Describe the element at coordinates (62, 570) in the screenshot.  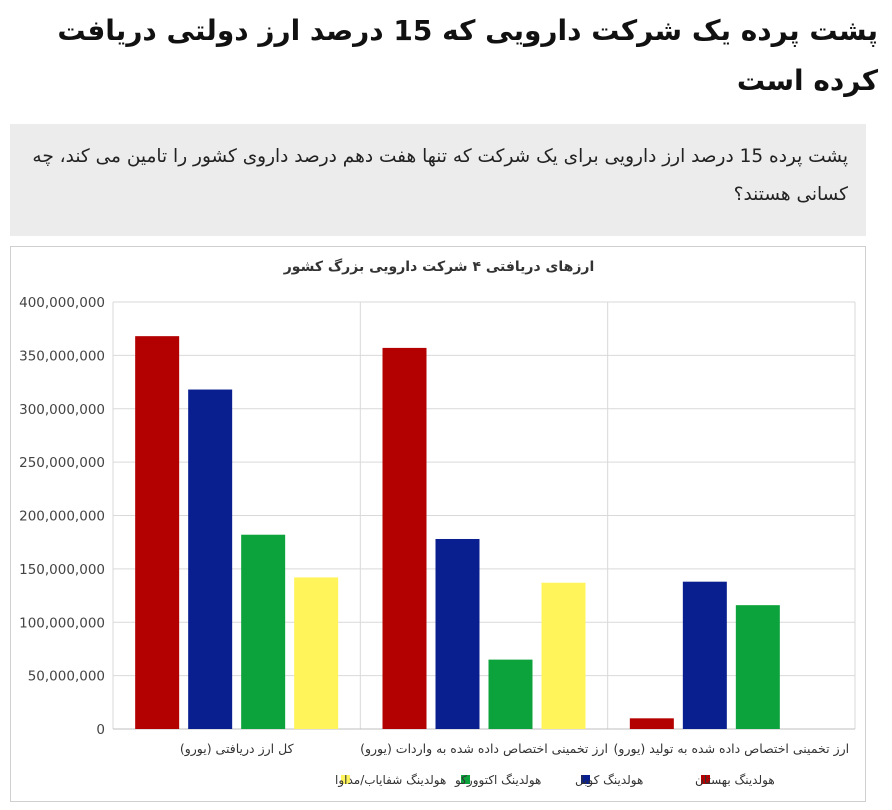
I see `y-tick-label: 150,000,000` at that location.